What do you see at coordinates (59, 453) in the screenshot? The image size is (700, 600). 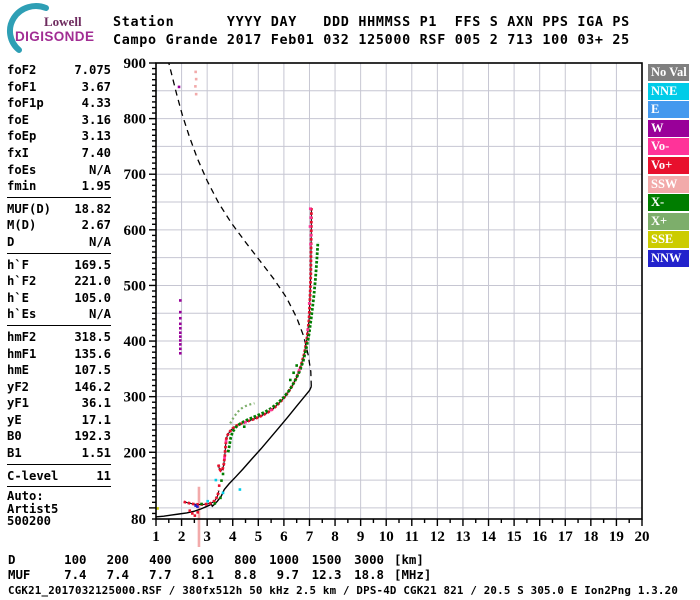 I see `param-row-B1: B1 1.51` at bounding box center [59, 453].